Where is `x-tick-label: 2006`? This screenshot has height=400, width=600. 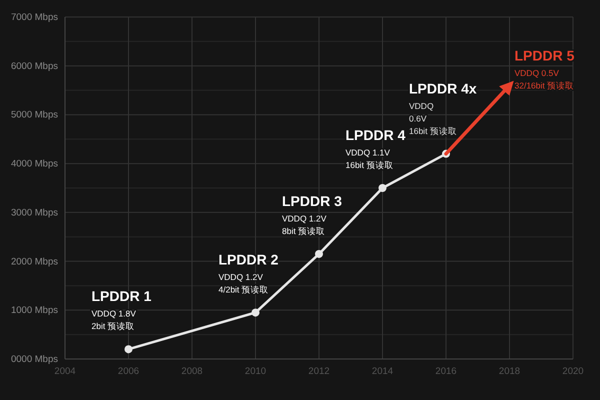 x-tick-label: 2006 is located at coordinates (129, 371).